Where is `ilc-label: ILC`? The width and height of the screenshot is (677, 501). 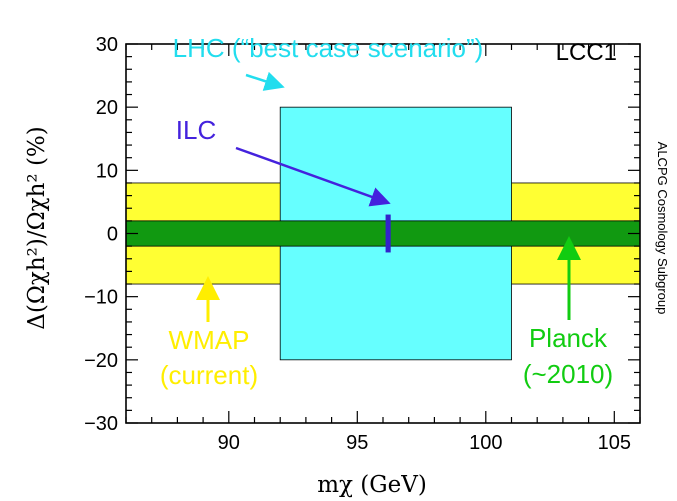
ilc-label: ILC is located at coordinates (196, 130).